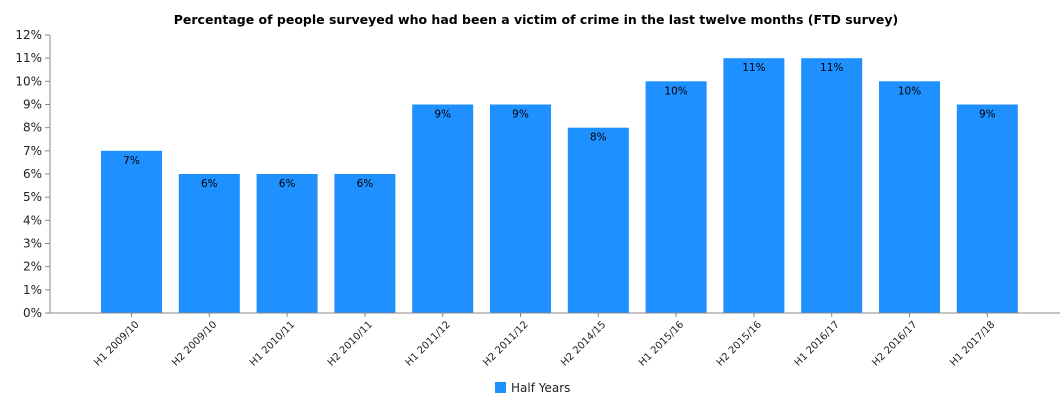 This screenshot has height=396, width=1060. Describe the element at coordinates (598, 138) in the screenshot. I see `data-label: 8%` at that location.